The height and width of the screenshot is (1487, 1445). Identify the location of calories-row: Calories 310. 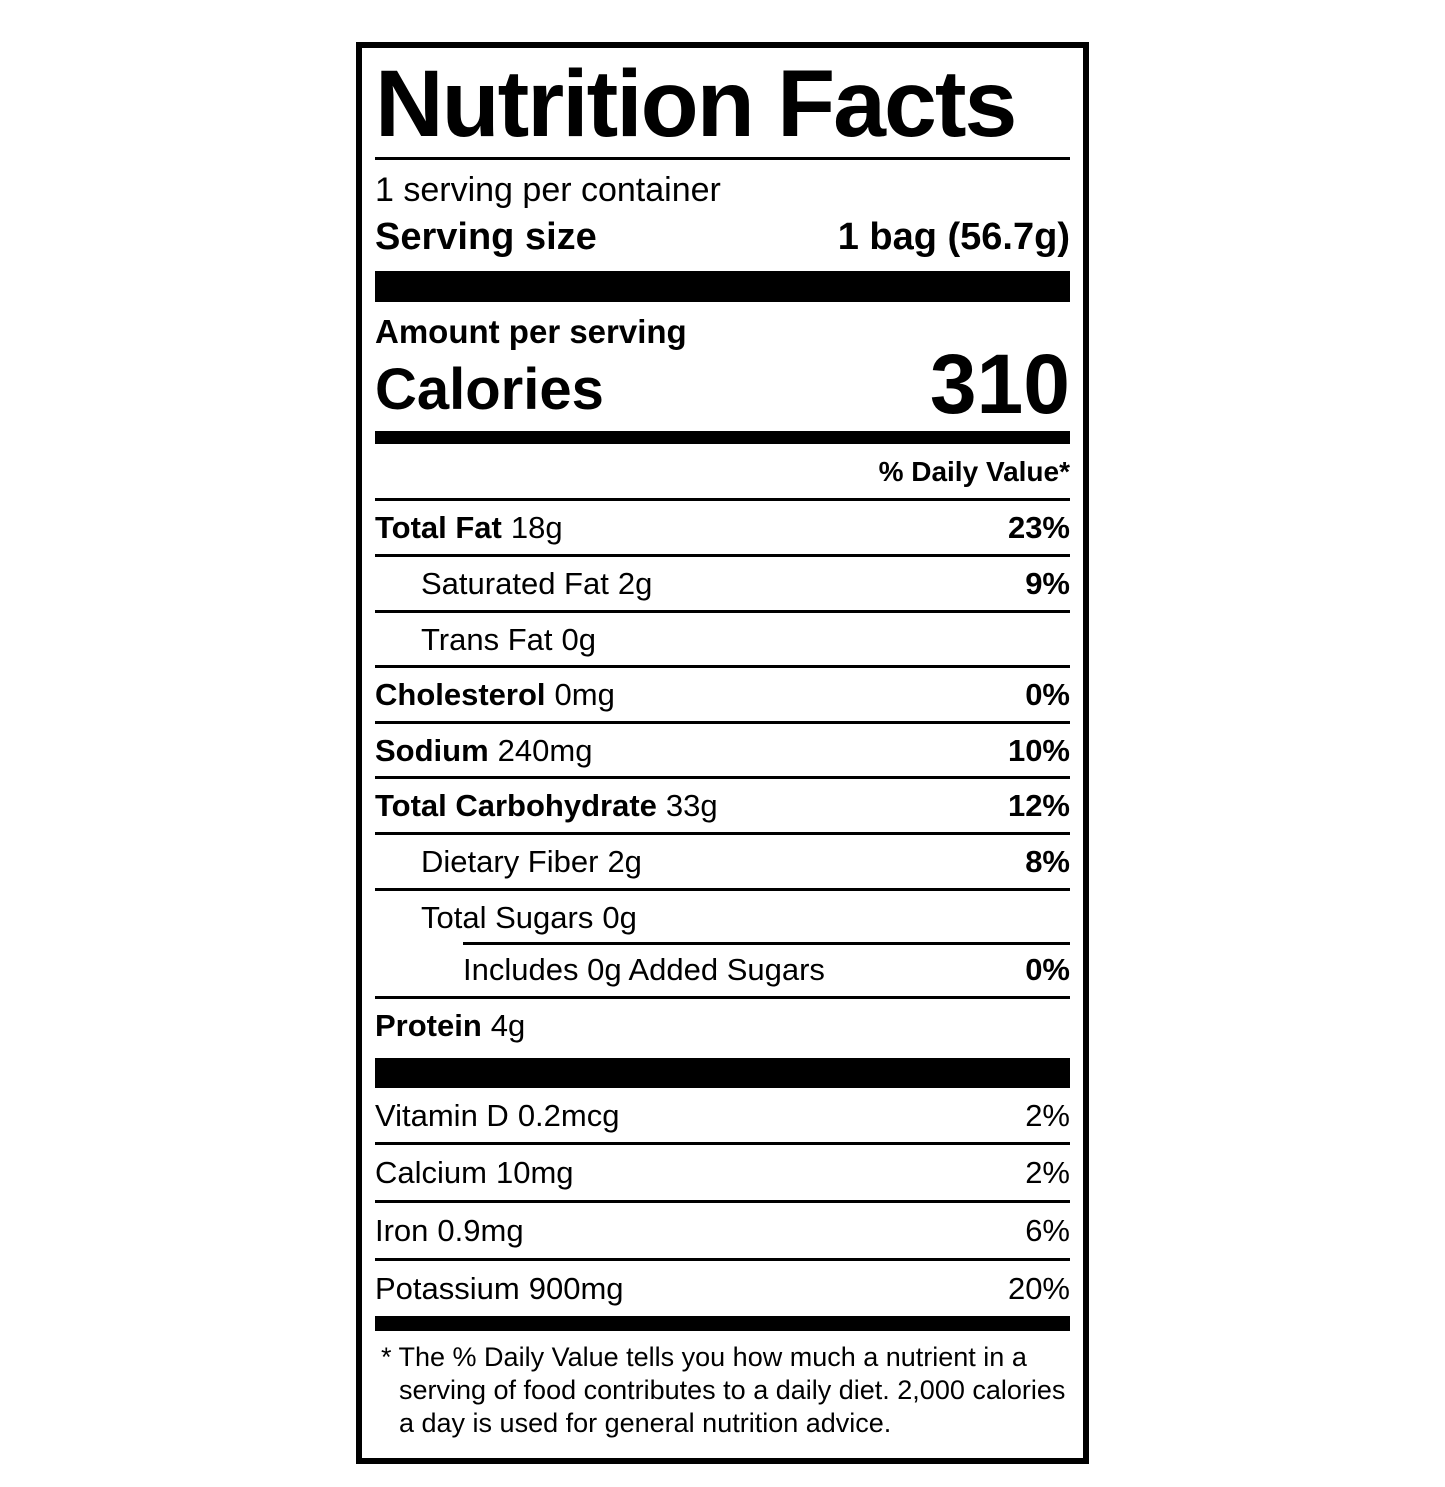
(722, 384).